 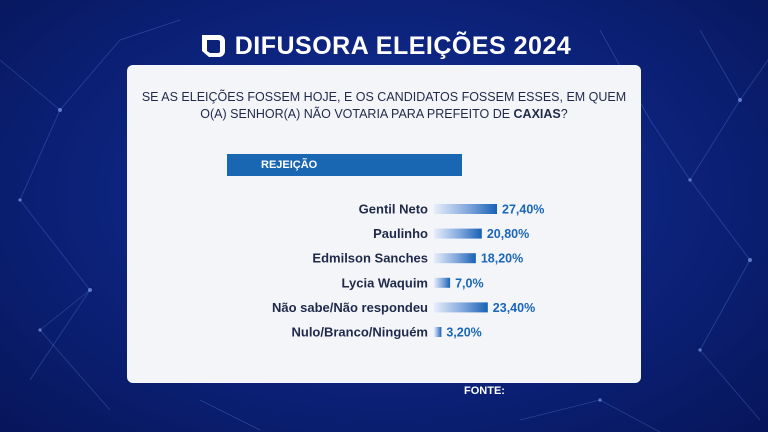 What do you see at coordinates (508, 234) in the screenshot?
I see `value-label: 20,80%` at bounding box center [508, 234].